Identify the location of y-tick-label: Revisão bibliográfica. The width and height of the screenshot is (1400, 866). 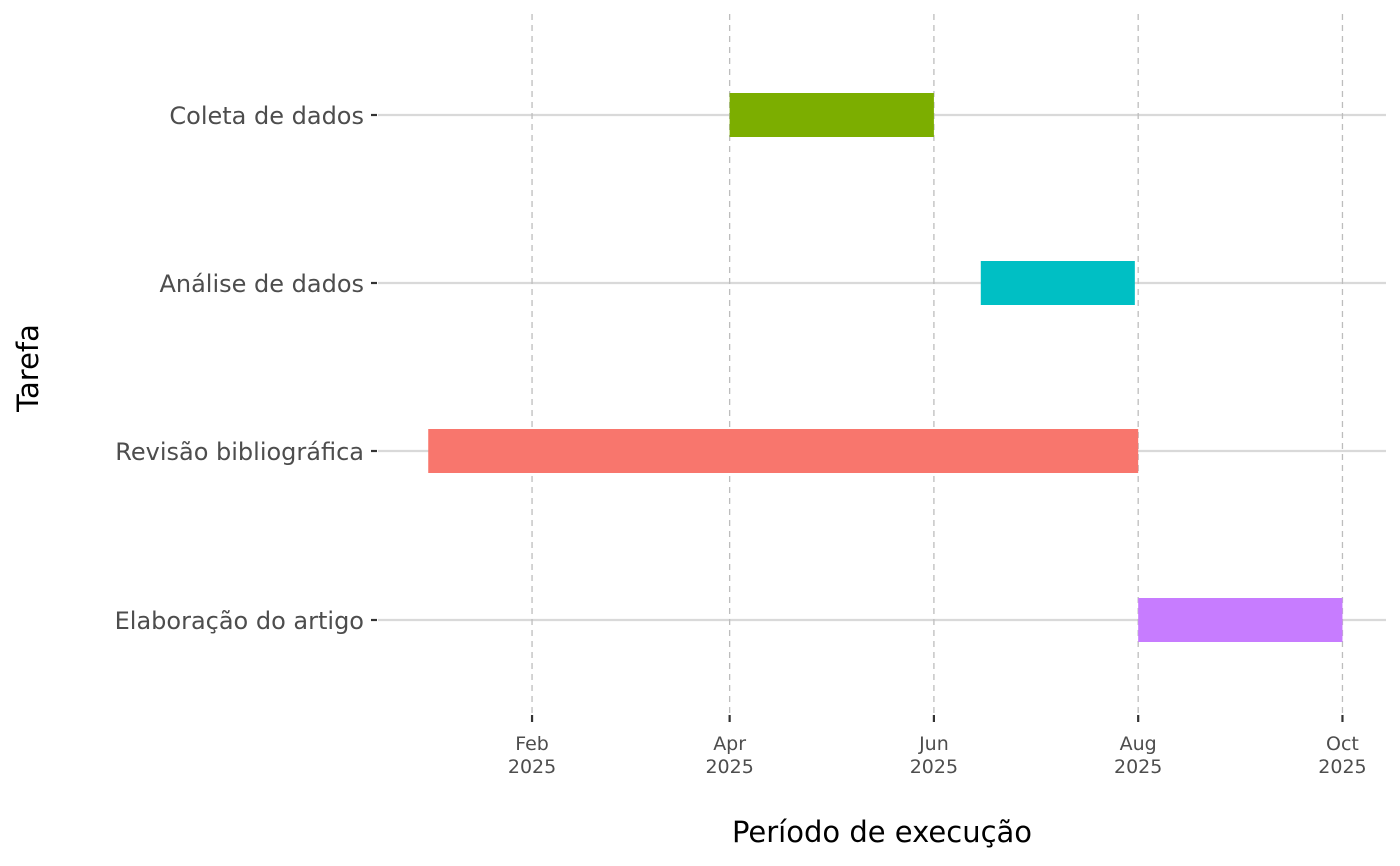
(239, 452).